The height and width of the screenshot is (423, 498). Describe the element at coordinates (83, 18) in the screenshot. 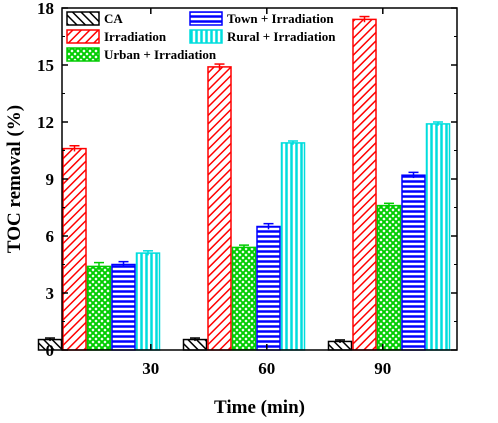

I see `legend-swatch-ca` at that location.